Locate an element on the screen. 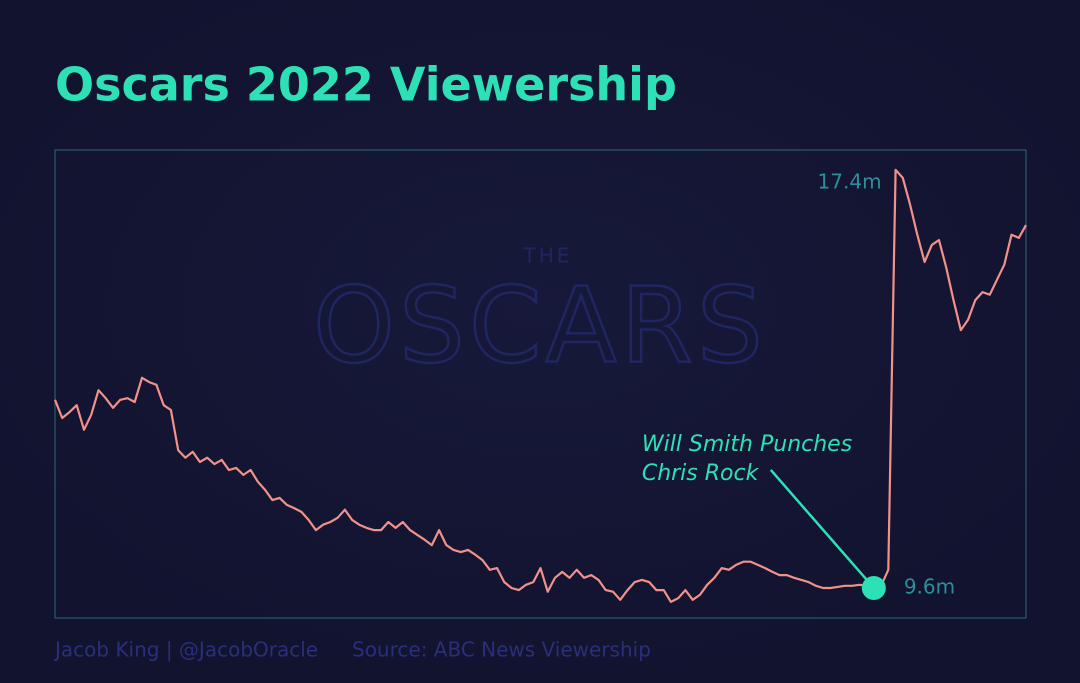 The width and height of the screenshot is (1080, 683). value-label: 17.4m is located at coordinates (850, 181).